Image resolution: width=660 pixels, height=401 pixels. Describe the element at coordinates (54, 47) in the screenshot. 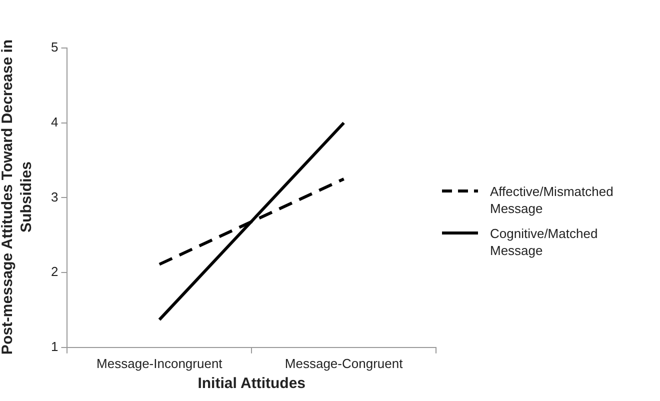

I see `y-tick-label: 5` at that location.